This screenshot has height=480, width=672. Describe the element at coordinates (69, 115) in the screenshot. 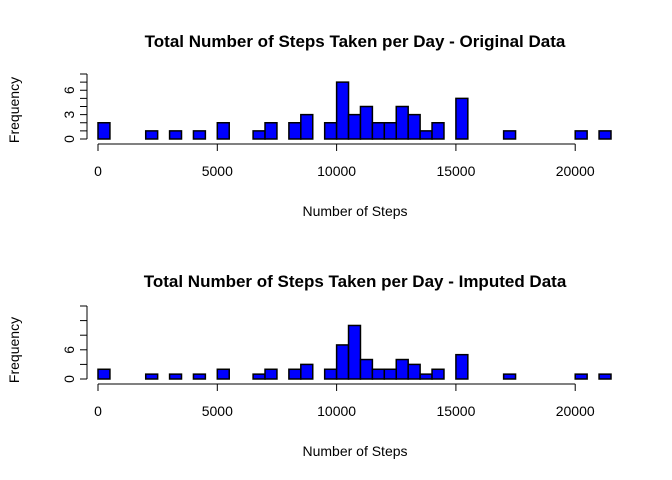

I see `y-tick-label: 3` at that location.